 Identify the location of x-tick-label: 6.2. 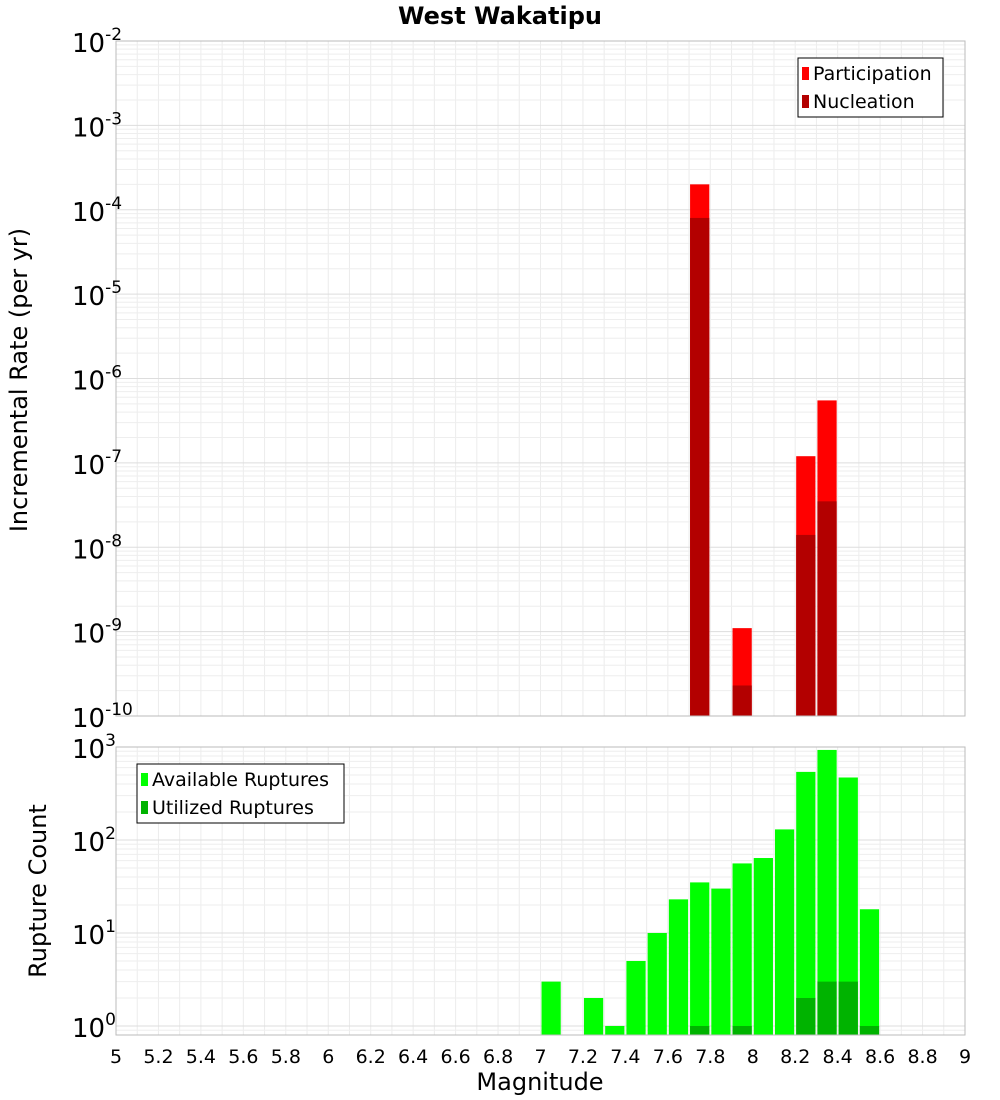
(371, 1057).